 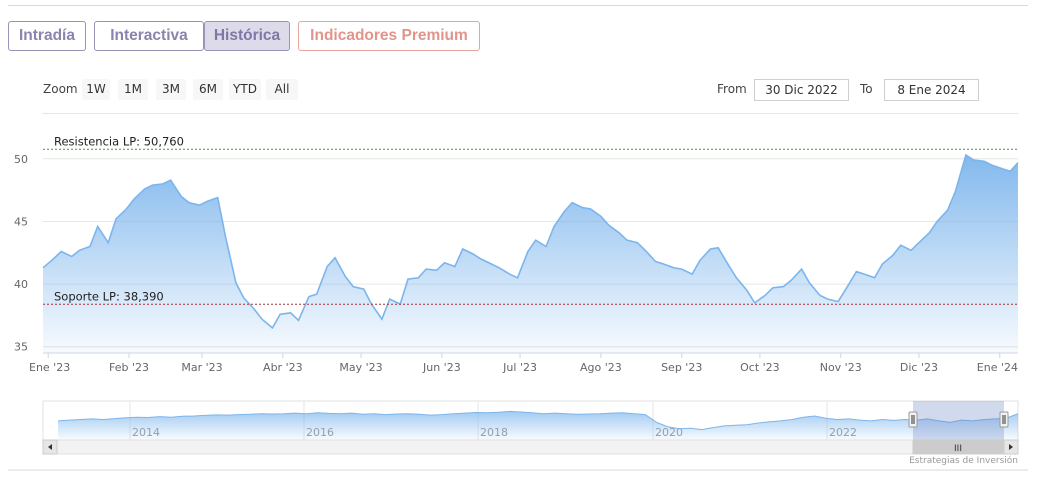 What do you see at coordinates (245, 89) in the screenshot?
I see `zoom-ytd-button: YTD` at bounding box center [245, 89].